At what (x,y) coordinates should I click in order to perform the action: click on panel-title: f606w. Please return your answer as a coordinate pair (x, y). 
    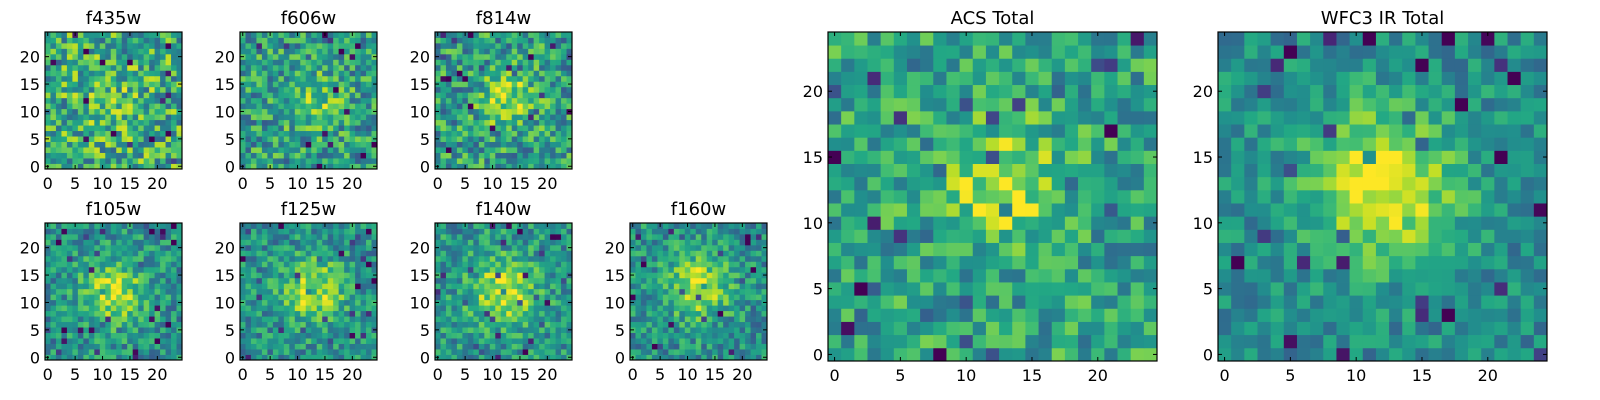
    Looking at the image, I should click on (308, 18).